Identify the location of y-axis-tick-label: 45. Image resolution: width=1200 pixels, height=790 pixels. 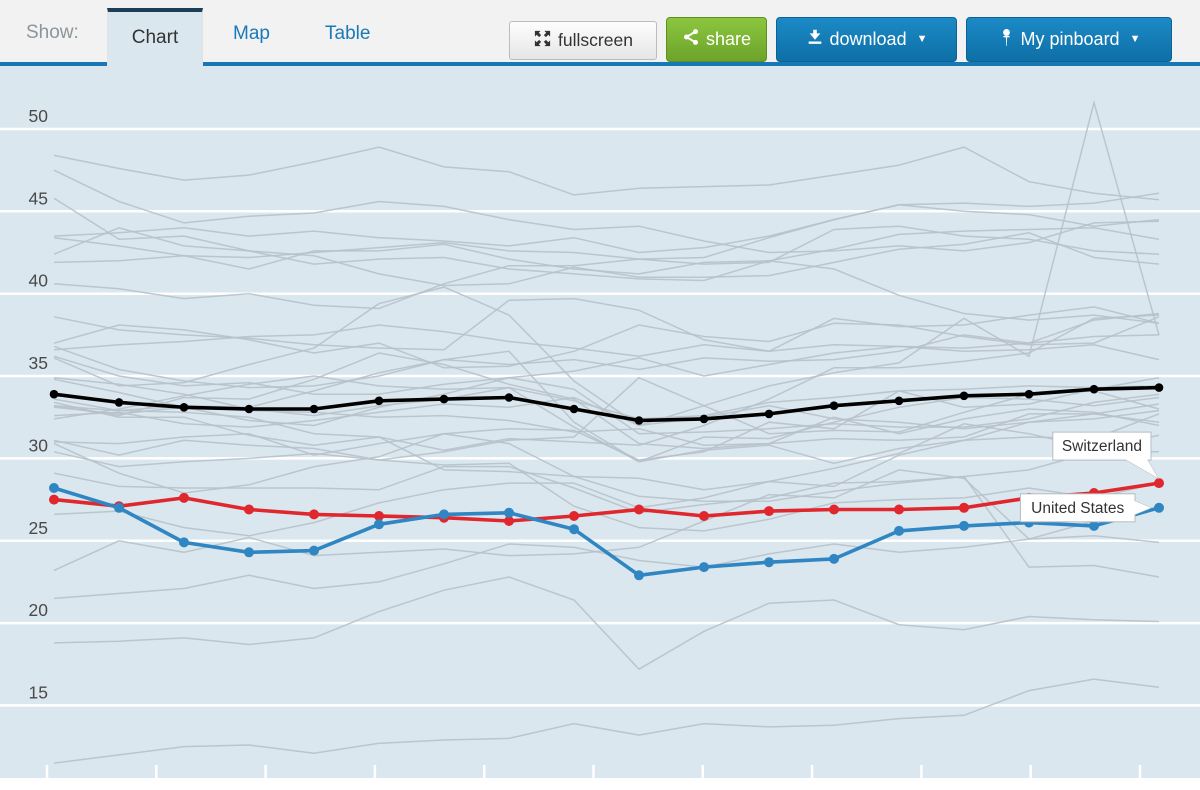
(38, 198).